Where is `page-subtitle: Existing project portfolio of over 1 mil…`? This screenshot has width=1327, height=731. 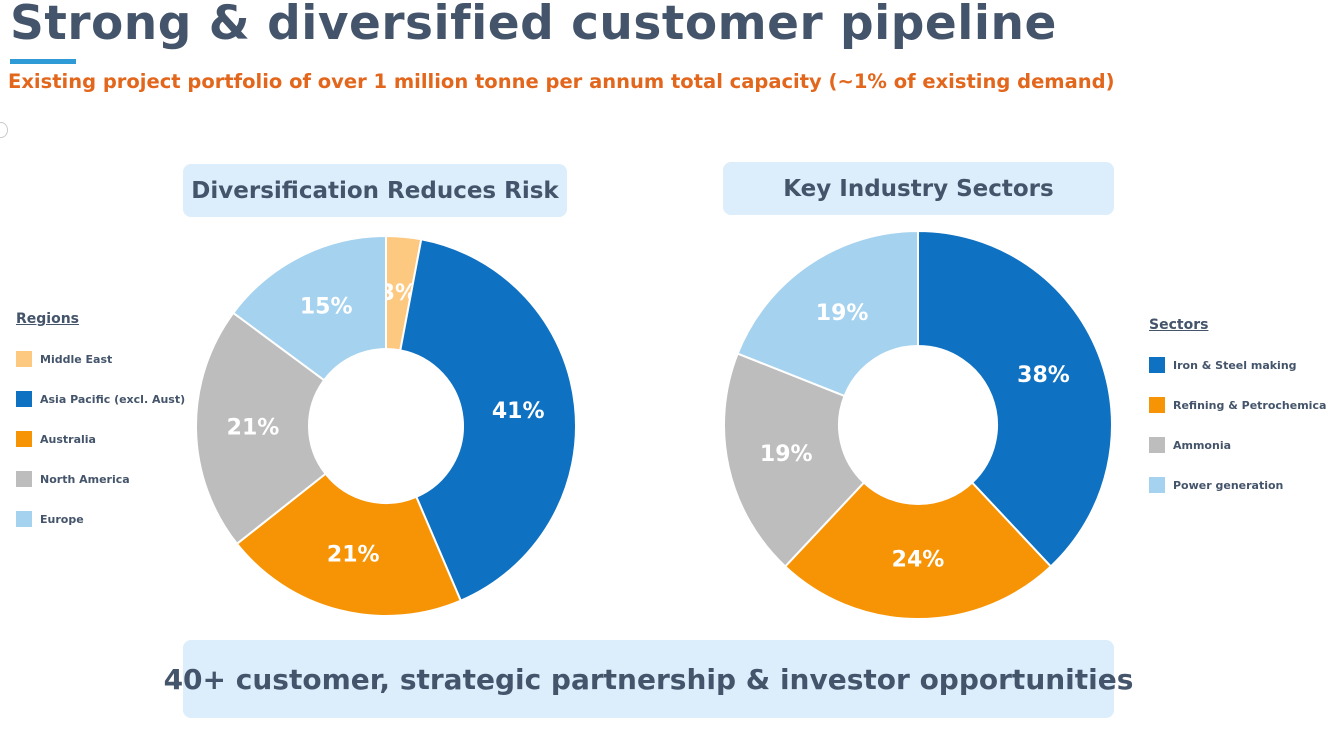 page-subtitle: Existing project portfolio of over 1 mil… is located at coordinates (561, 81).